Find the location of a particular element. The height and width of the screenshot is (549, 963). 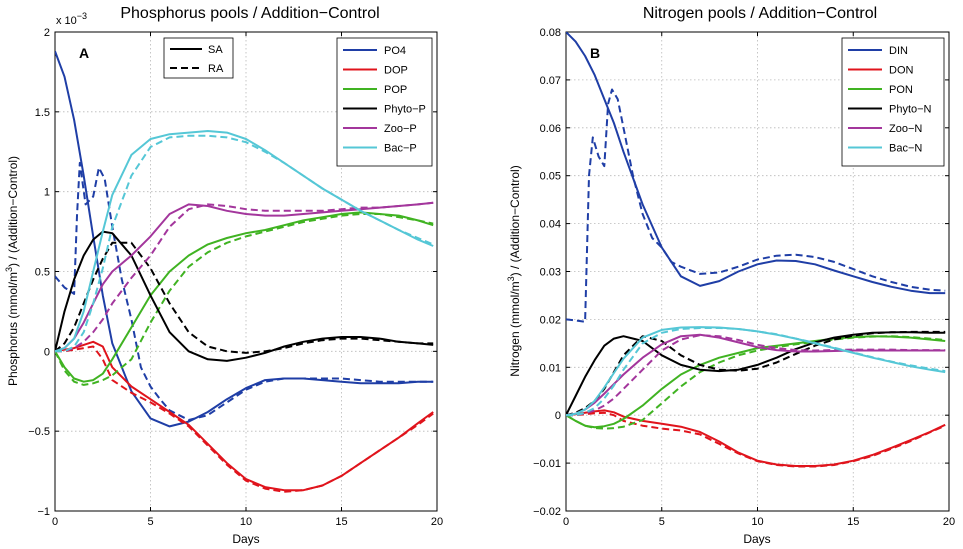

legend-label-din: DIN is located at coordinates (898, 51).